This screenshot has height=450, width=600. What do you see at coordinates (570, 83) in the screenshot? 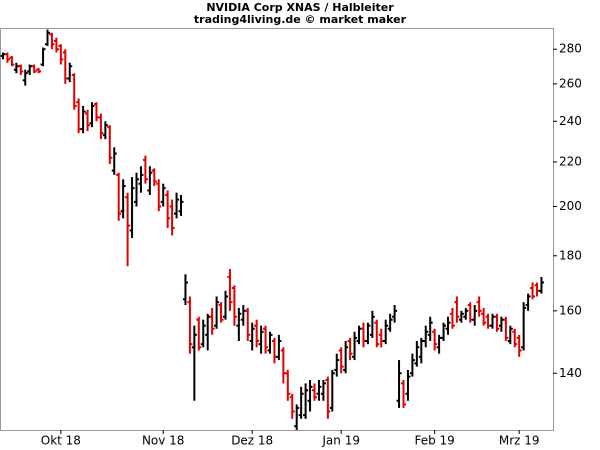
I see `y-tick-label: 260` at bounding box center [570, 83].